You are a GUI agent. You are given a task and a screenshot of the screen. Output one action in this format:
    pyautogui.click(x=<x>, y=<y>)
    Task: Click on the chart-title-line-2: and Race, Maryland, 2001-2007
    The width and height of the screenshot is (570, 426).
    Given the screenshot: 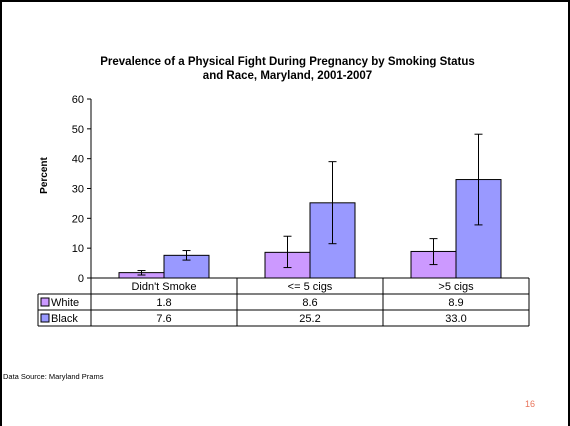 What is the action you would take?
    pyautogui.click(x=287, y=76)
    